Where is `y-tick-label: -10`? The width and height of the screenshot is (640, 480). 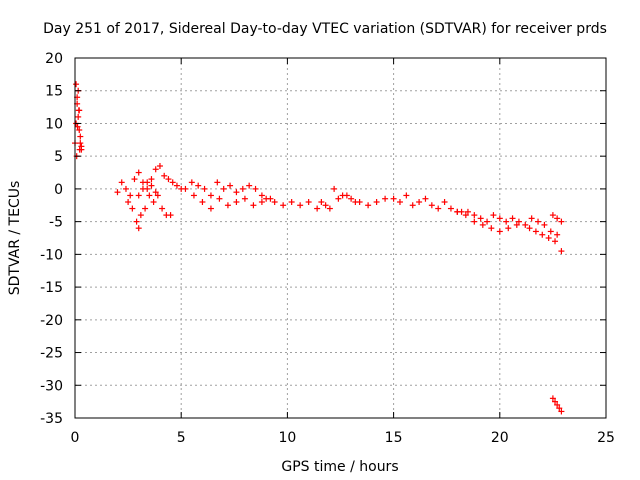 y-tick-label: -10 is located at coordinates (51, 255).